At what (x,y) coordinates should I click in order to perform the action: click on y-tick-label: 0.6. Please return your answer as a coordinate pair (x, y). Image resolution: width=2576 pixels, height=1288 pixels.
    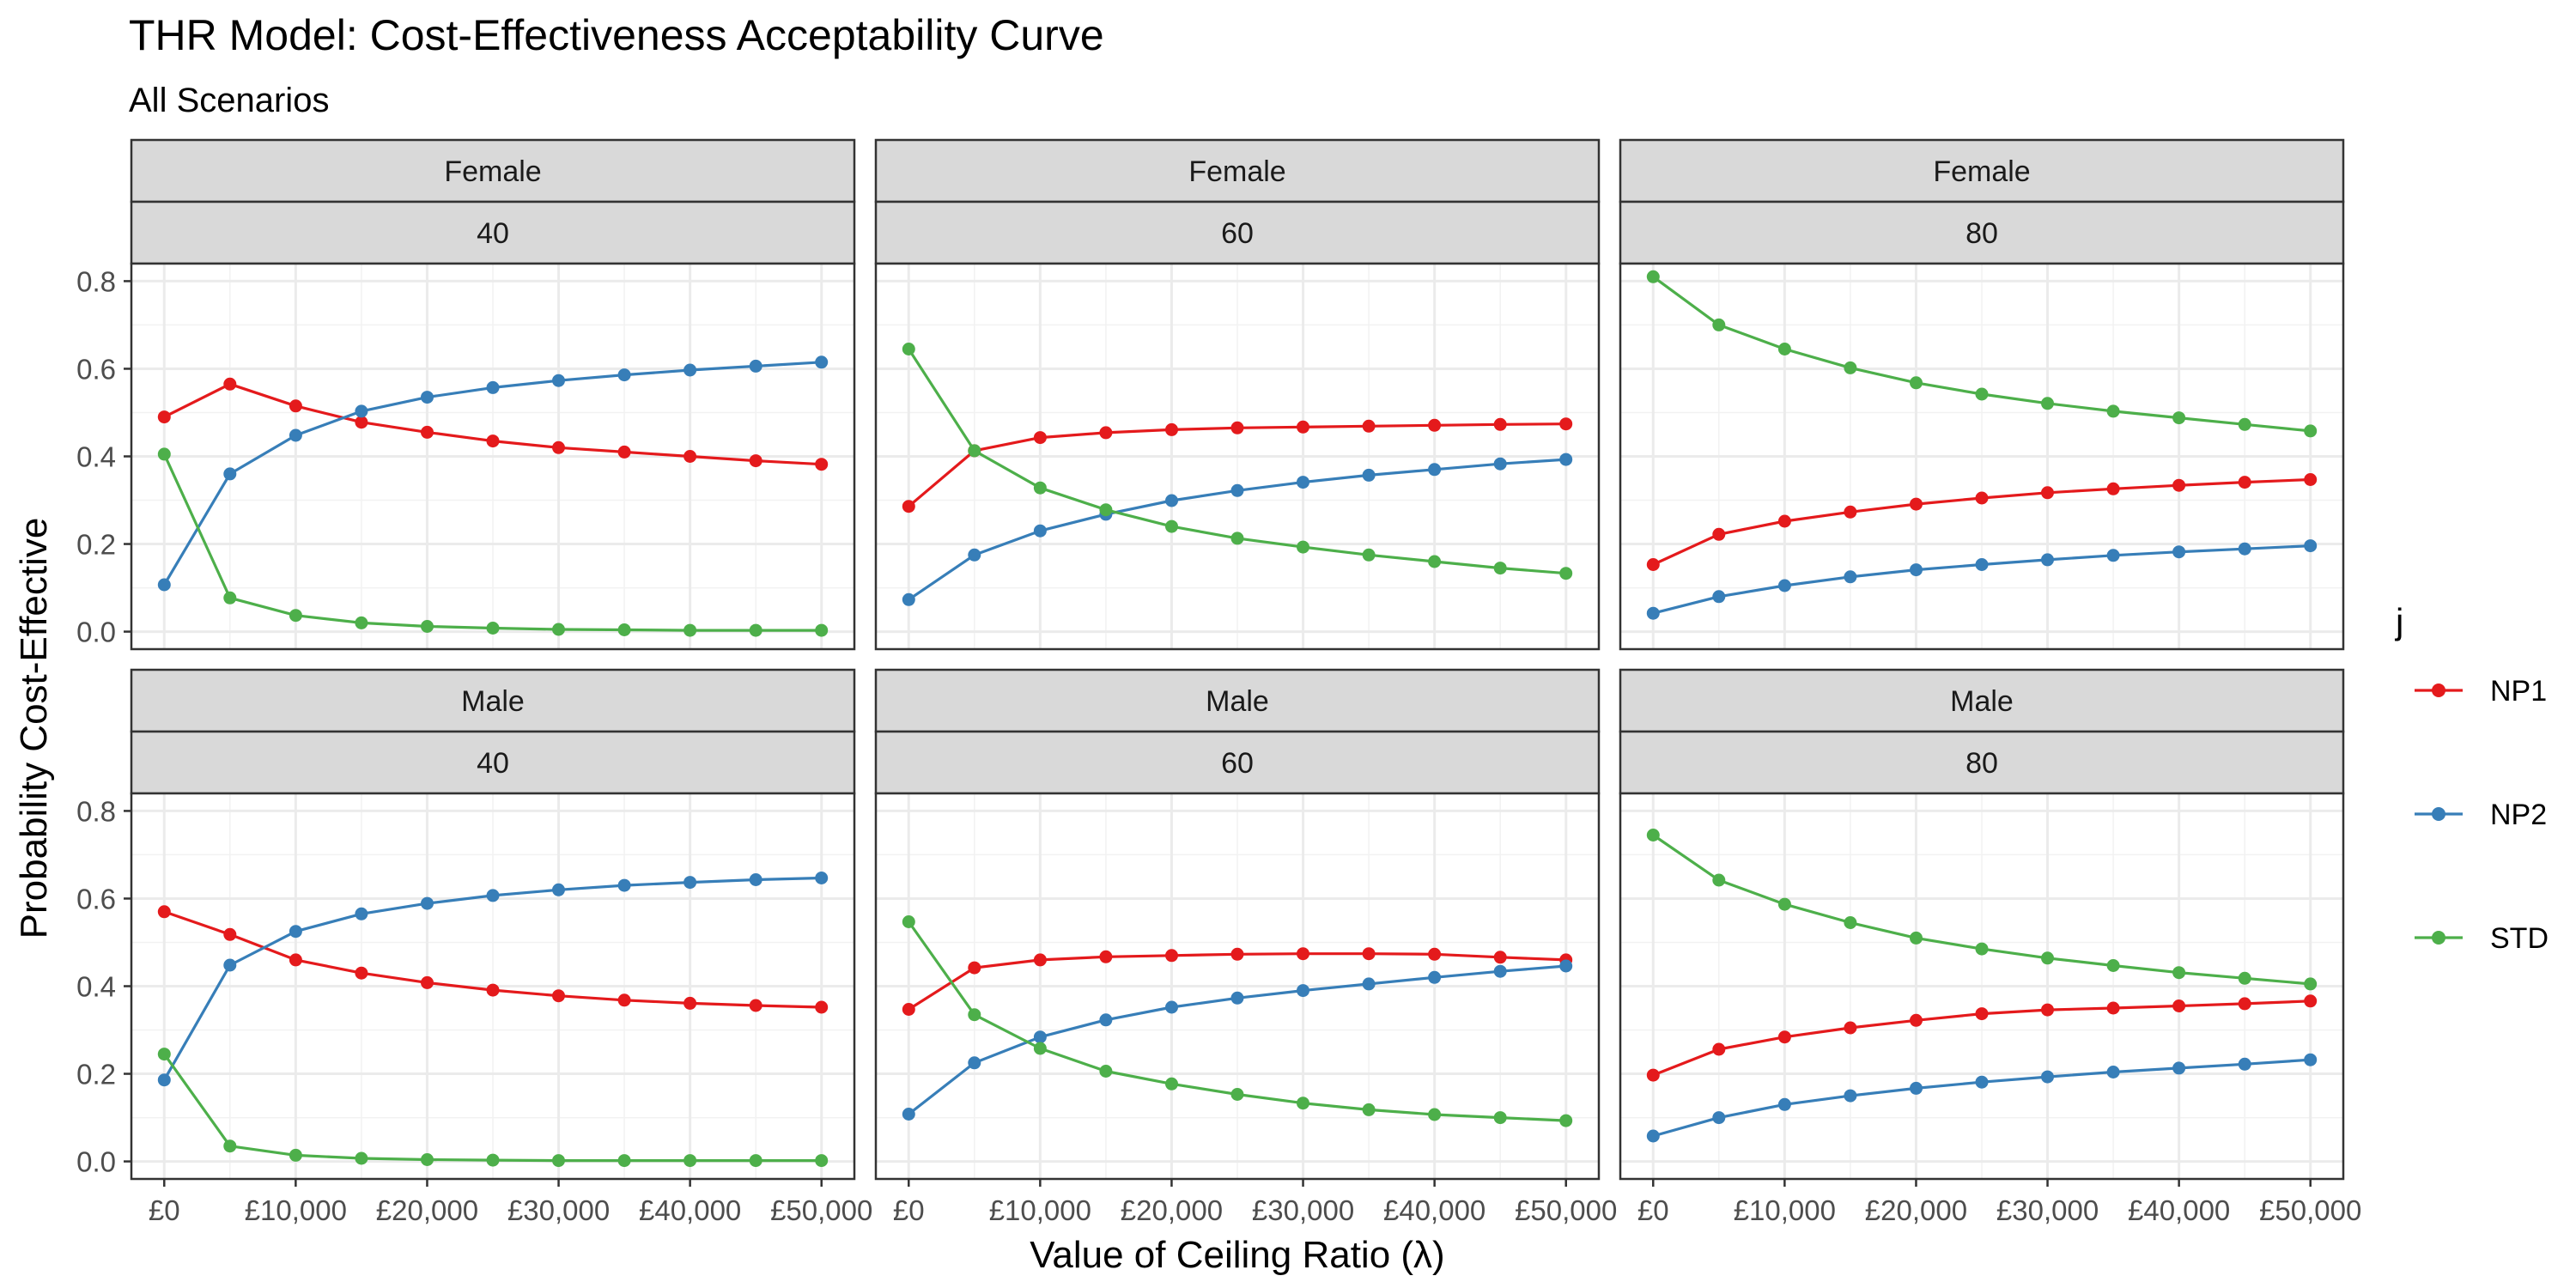
    Looking at the image, I should click on (96, 369).